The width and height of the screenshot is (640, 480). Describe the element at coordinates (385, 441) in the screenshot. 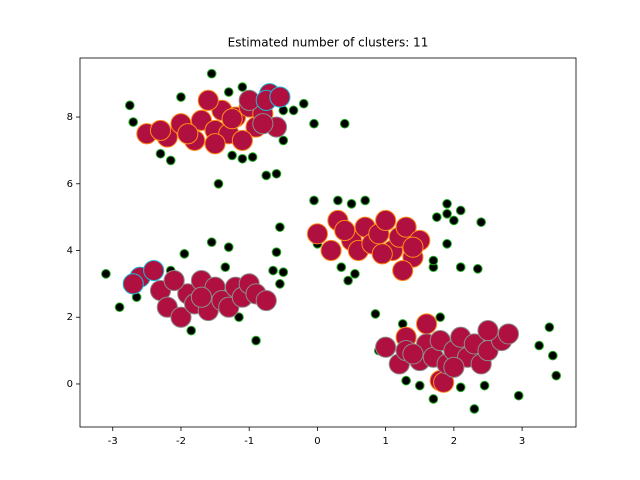

I see `x-tick-label: 1` at that location.